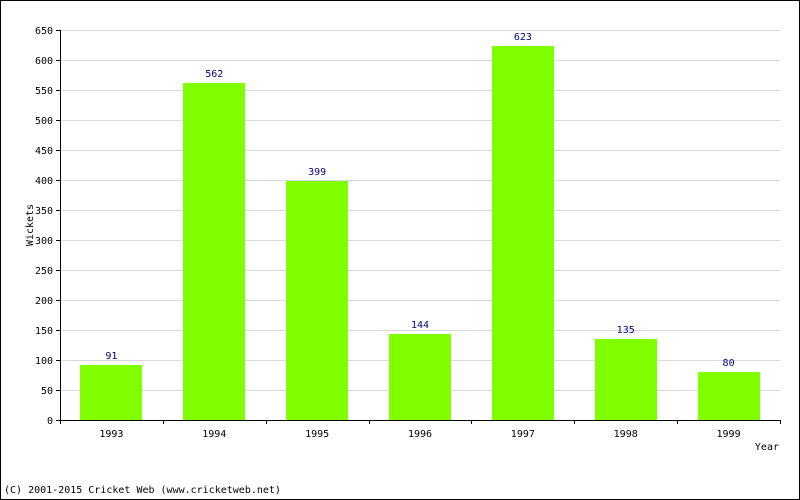 This screenshot has height=500, width=800. I want to click on y-tick-label: 300, so click(44, 241).